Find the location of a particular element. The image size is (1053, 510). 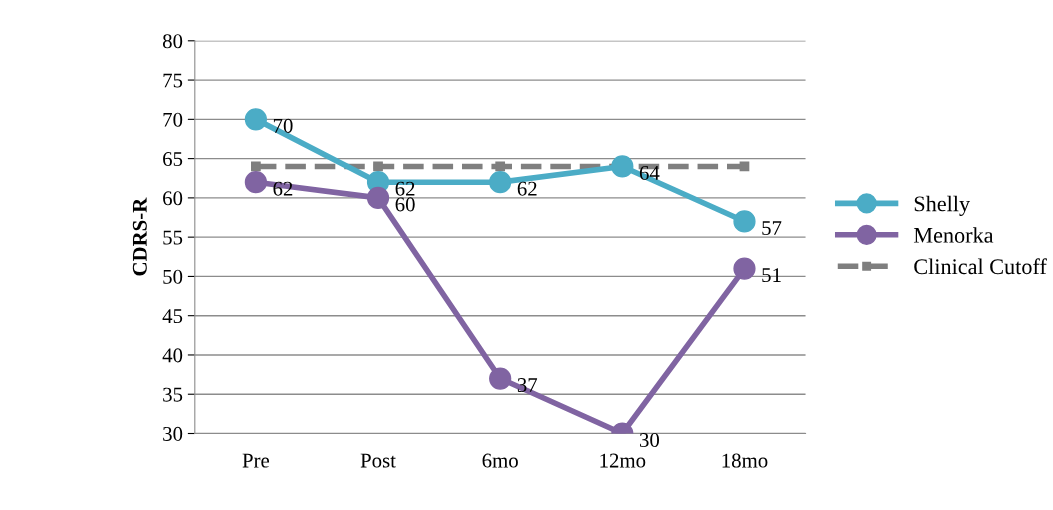

x-tick-label: Pre is located at coordinates (256, 460).